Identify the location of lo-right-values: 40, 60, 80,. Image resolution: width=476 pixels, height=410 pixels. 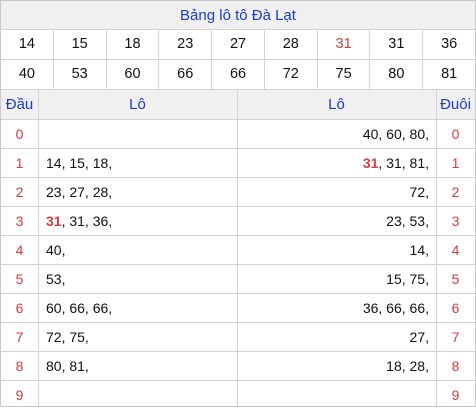
(395, 134).